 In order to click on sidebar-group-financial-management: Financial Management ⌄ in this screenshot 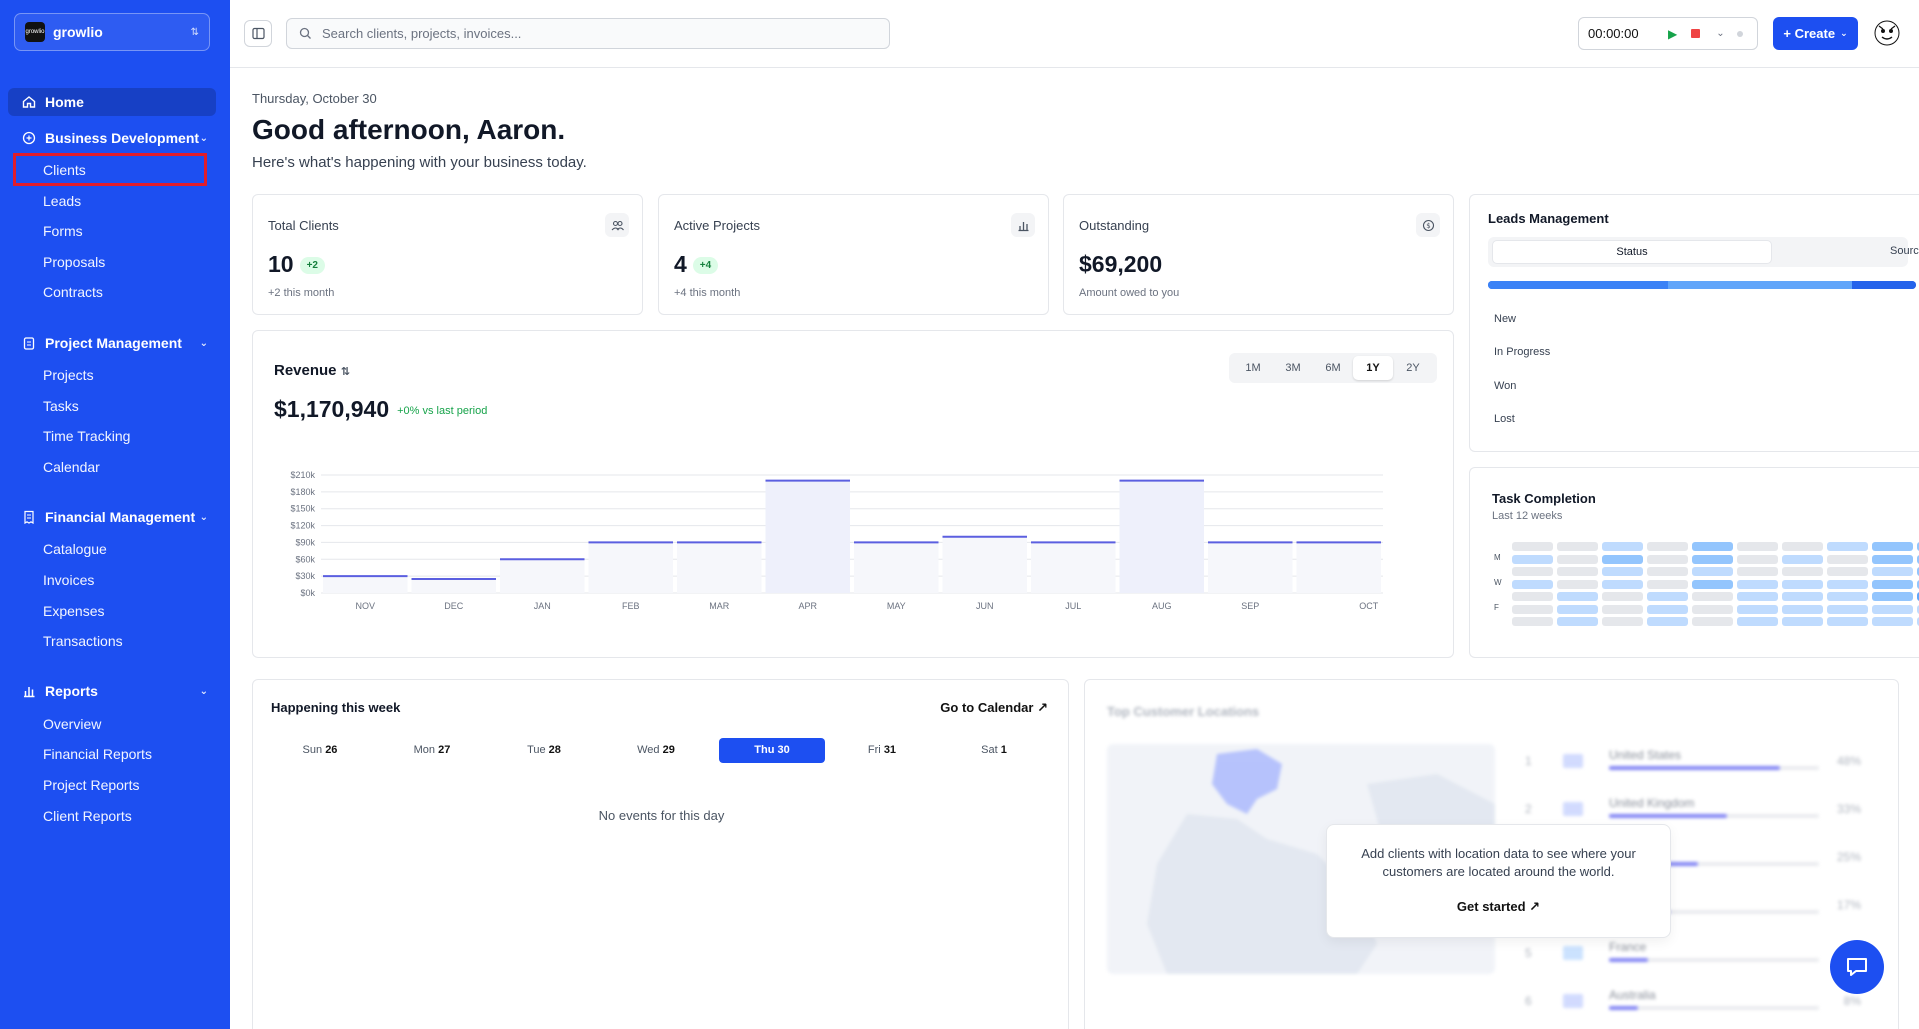, I will do `click(115, 517)`.